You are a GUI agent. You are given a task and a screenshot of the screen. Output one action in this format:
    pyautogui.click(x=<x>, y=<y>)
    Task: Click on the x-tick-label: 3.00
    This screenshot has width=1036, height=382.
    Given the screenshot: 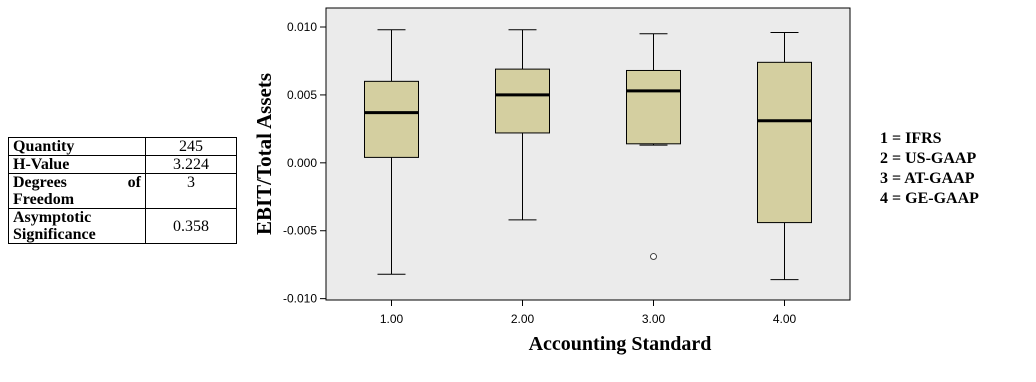 What is the action you would take?
    pyautogui.click(x=654, y=319)
    